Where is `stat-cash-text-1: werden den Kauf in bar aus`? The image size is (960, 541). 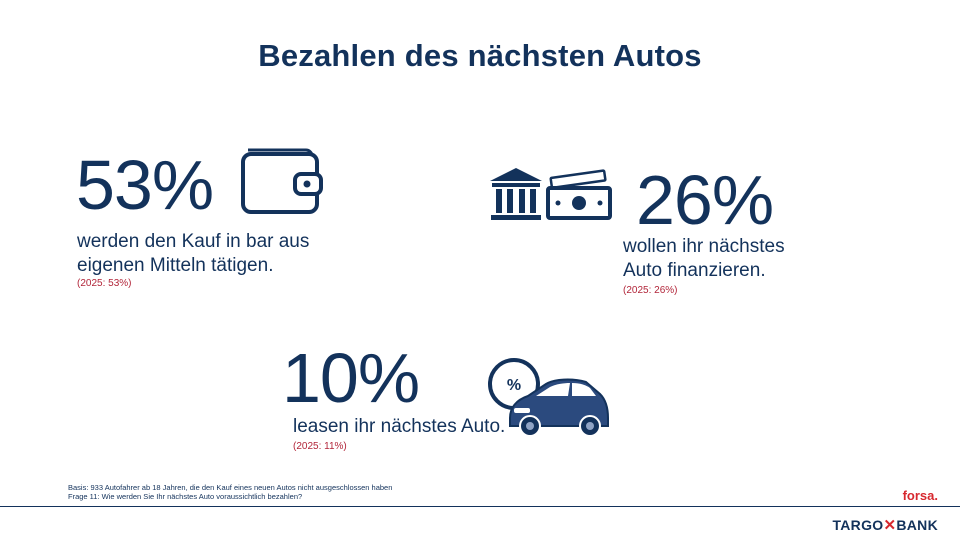
stat-cash-text-1: werden den Kauf in bar aus is located at coordinates (193, 241).